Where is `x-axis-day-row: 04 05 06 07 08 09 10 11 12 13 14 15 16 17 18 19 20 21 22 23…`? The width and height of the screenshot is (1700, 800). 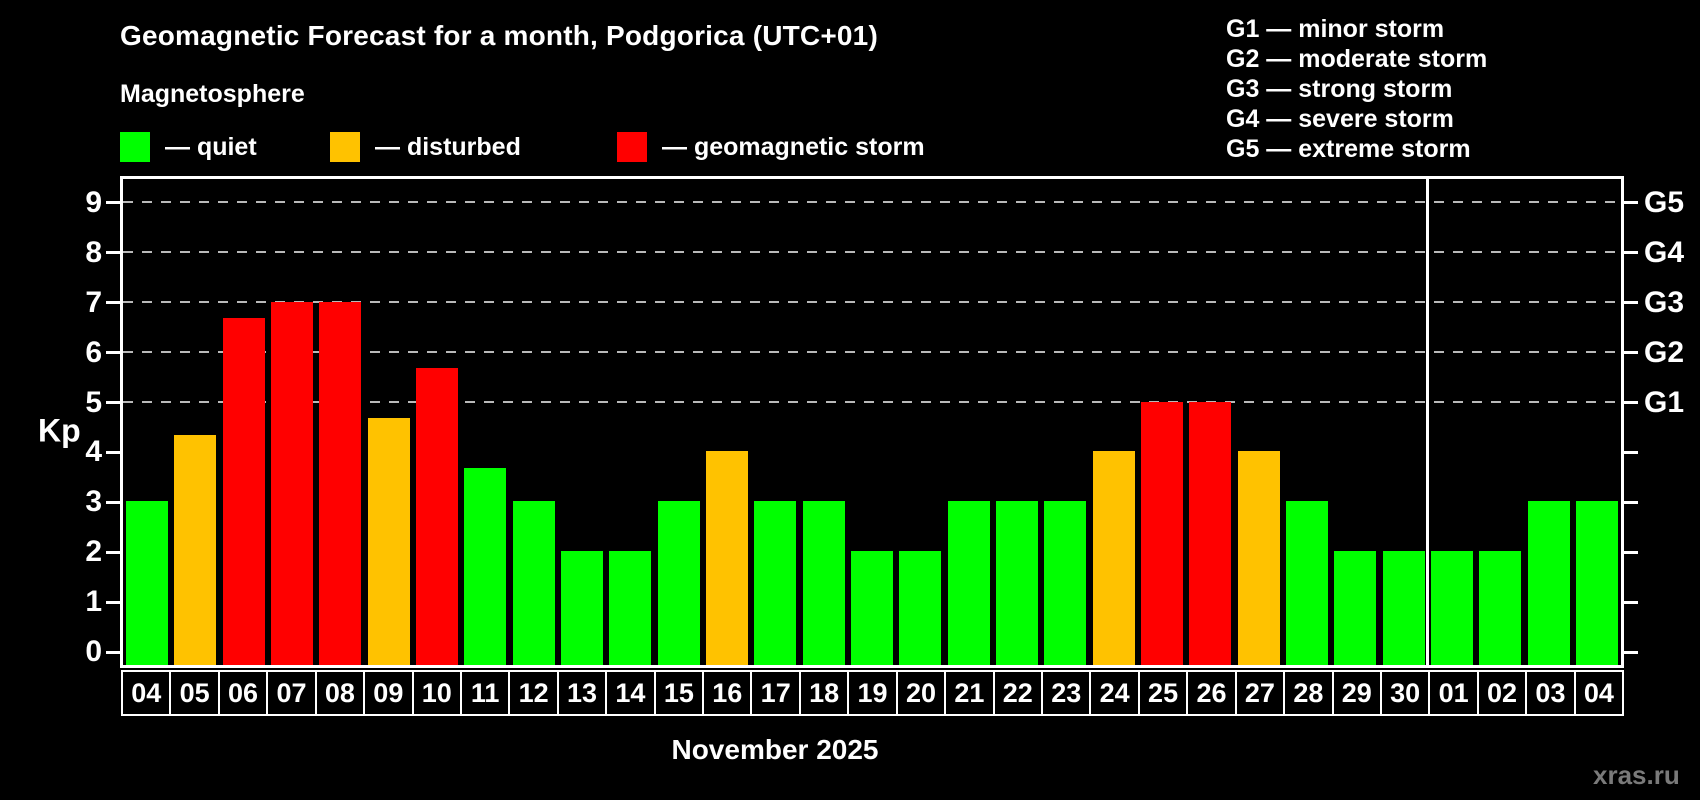 x-axis-day-row: 04 05 06 07 08 09 10 11 12 13 14 15 16 17 18 19 20 21 22 23… is located at coordinates (873, 693).